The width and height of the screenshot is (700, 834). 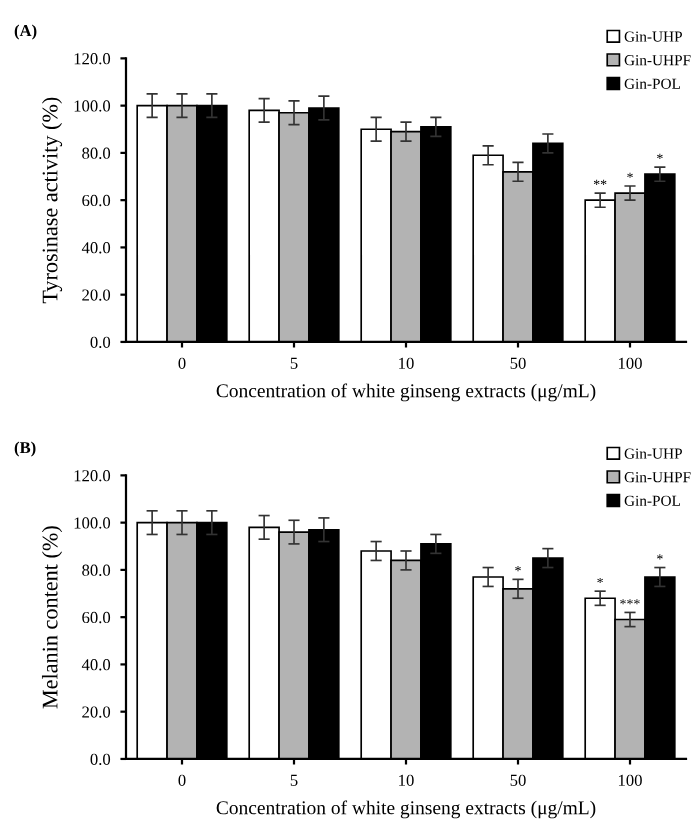 What do you see at coordinates (52, 200) in the screenshot?
I see `y-axis-title: Tyrosinase activity (%)` at bounding box center [52, 200].